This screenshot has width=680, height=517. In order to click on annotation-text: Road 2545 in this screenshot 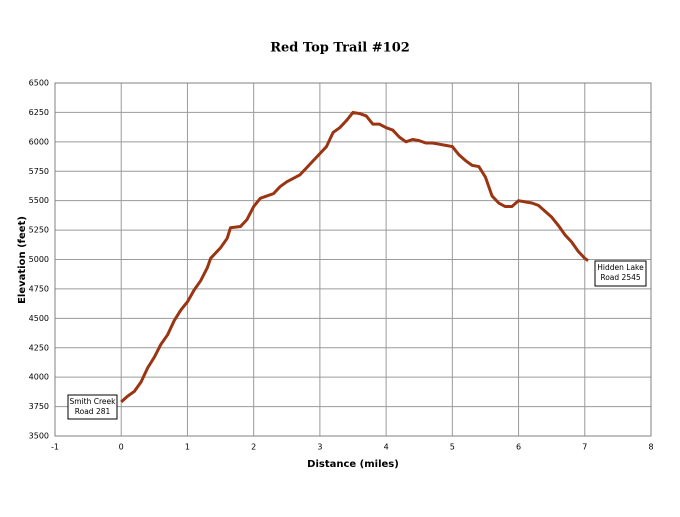, I will do `click(620, 277)`.